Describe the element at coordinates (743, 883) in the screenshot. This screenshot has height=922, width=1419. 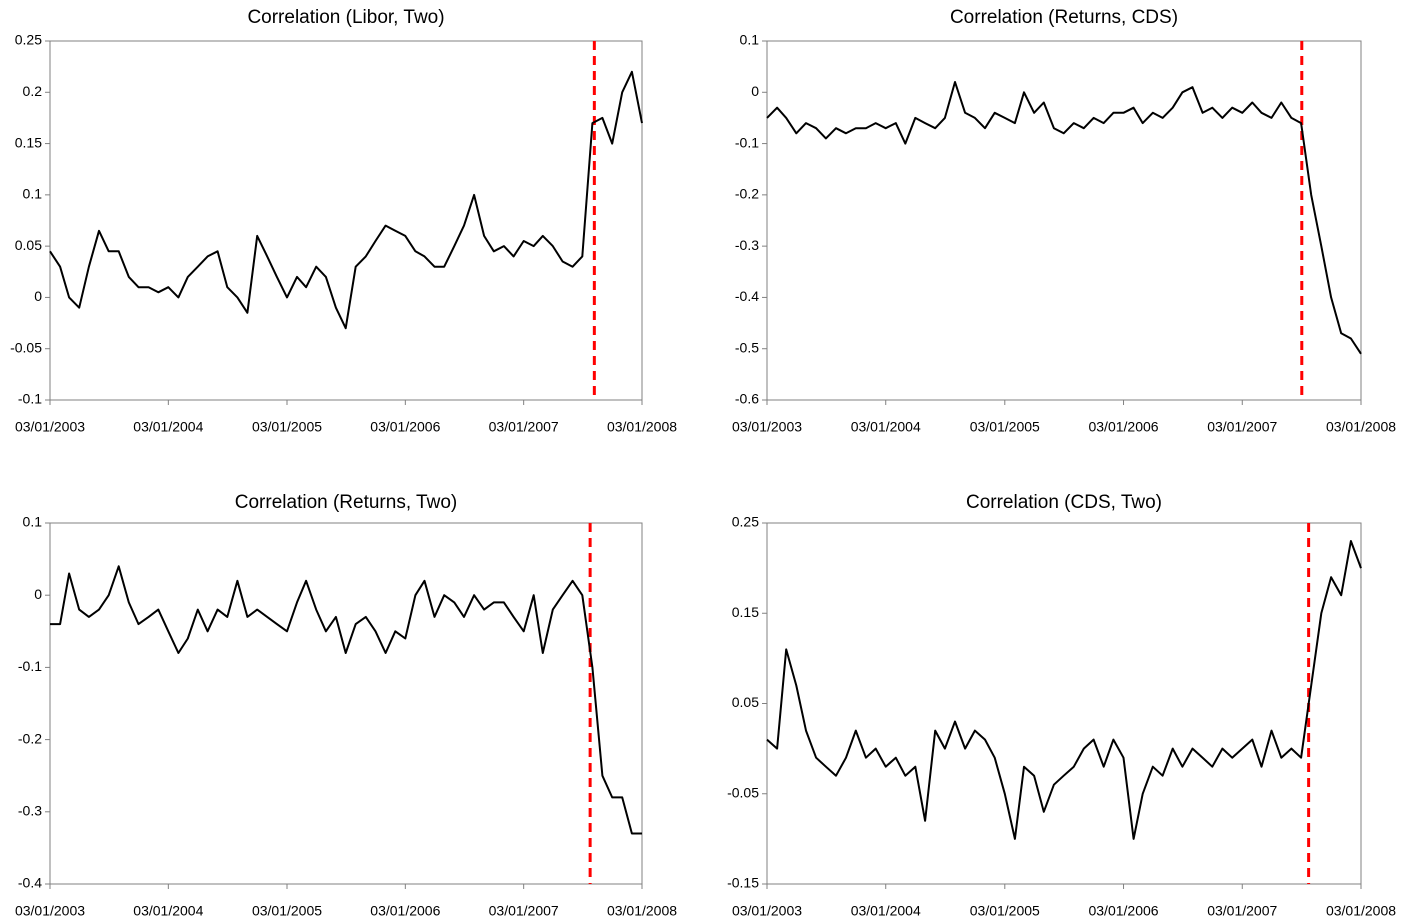
I see `y-tick-label: -0.15` at that location.